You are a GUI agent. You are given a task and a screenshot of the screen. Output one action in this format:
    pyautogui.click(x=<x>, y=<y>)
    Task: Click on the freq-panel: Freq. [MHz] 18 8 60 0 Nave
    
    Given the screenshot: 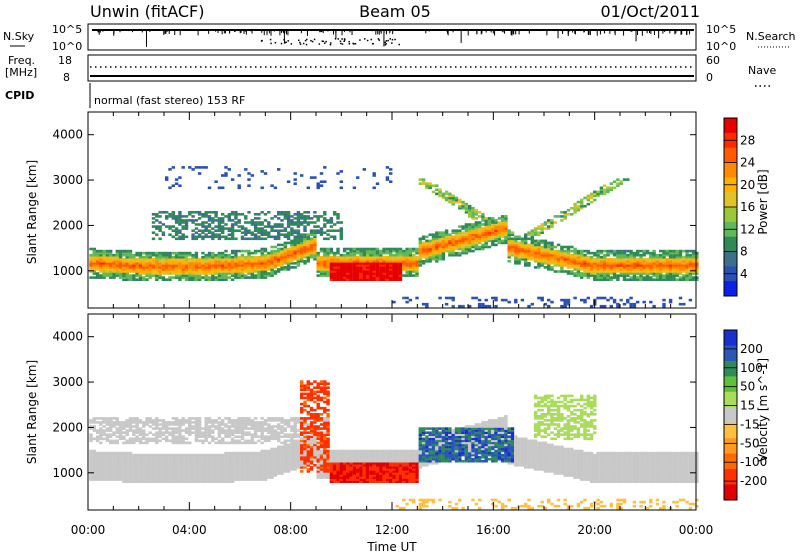 What is the action you would take?
    pyautogui.click(x=390, y=70)
    